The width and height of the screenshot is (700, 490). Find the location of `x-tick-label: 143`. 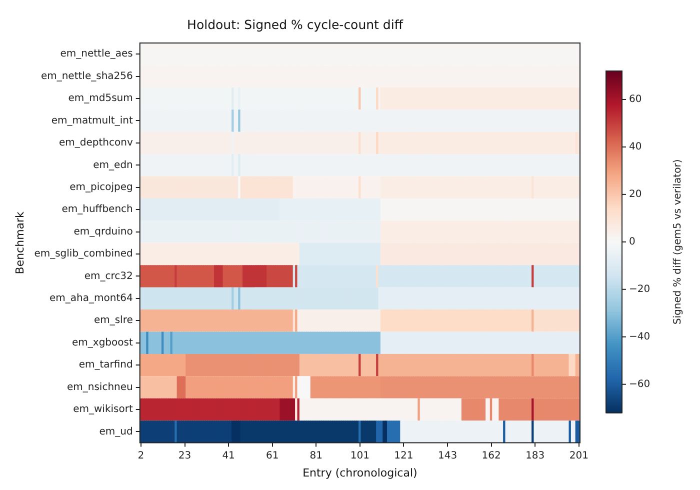

x-tick-label: 143 is located at coordinates (448, 456).